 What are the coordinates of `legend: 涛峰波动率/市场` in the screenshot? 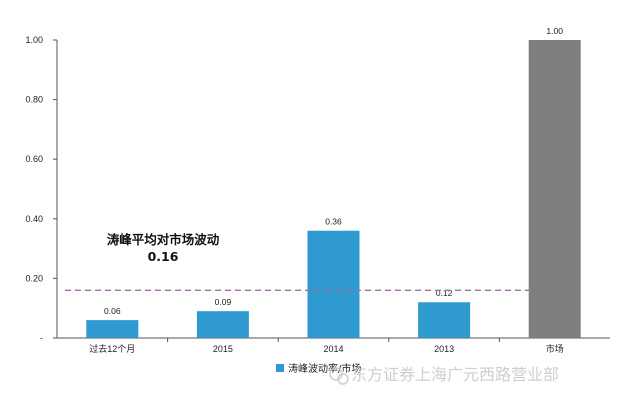 It's located at (318, 368).